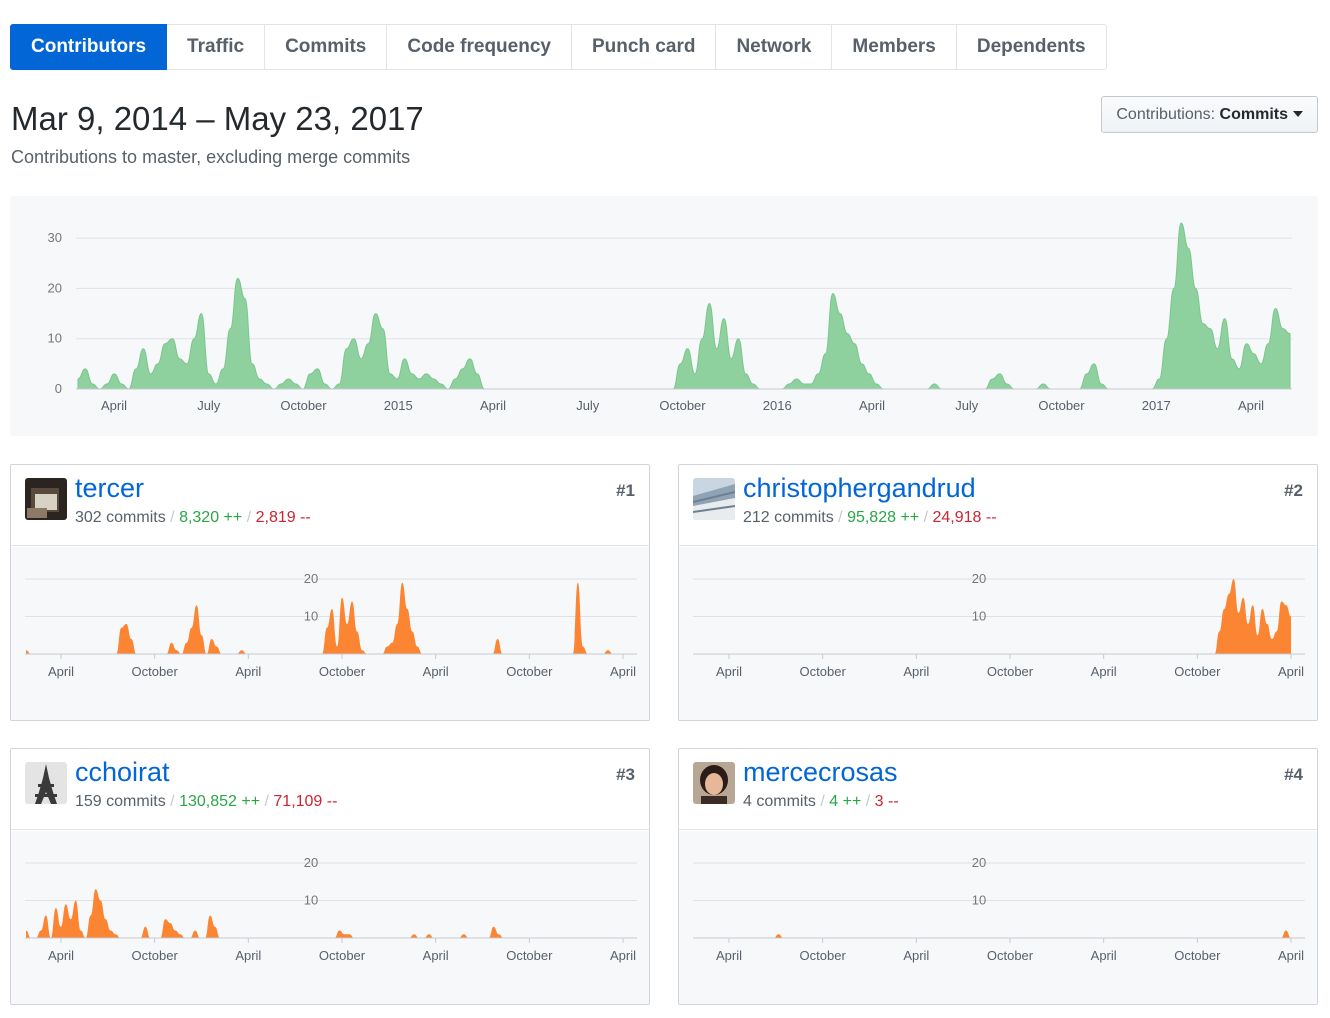 Image resolution: width=1330 pixels, height=1018 pixels. Describe the element at coordinates (820, 772) in the screenshot. I see `contributor-login: mercecrosas` at that location.